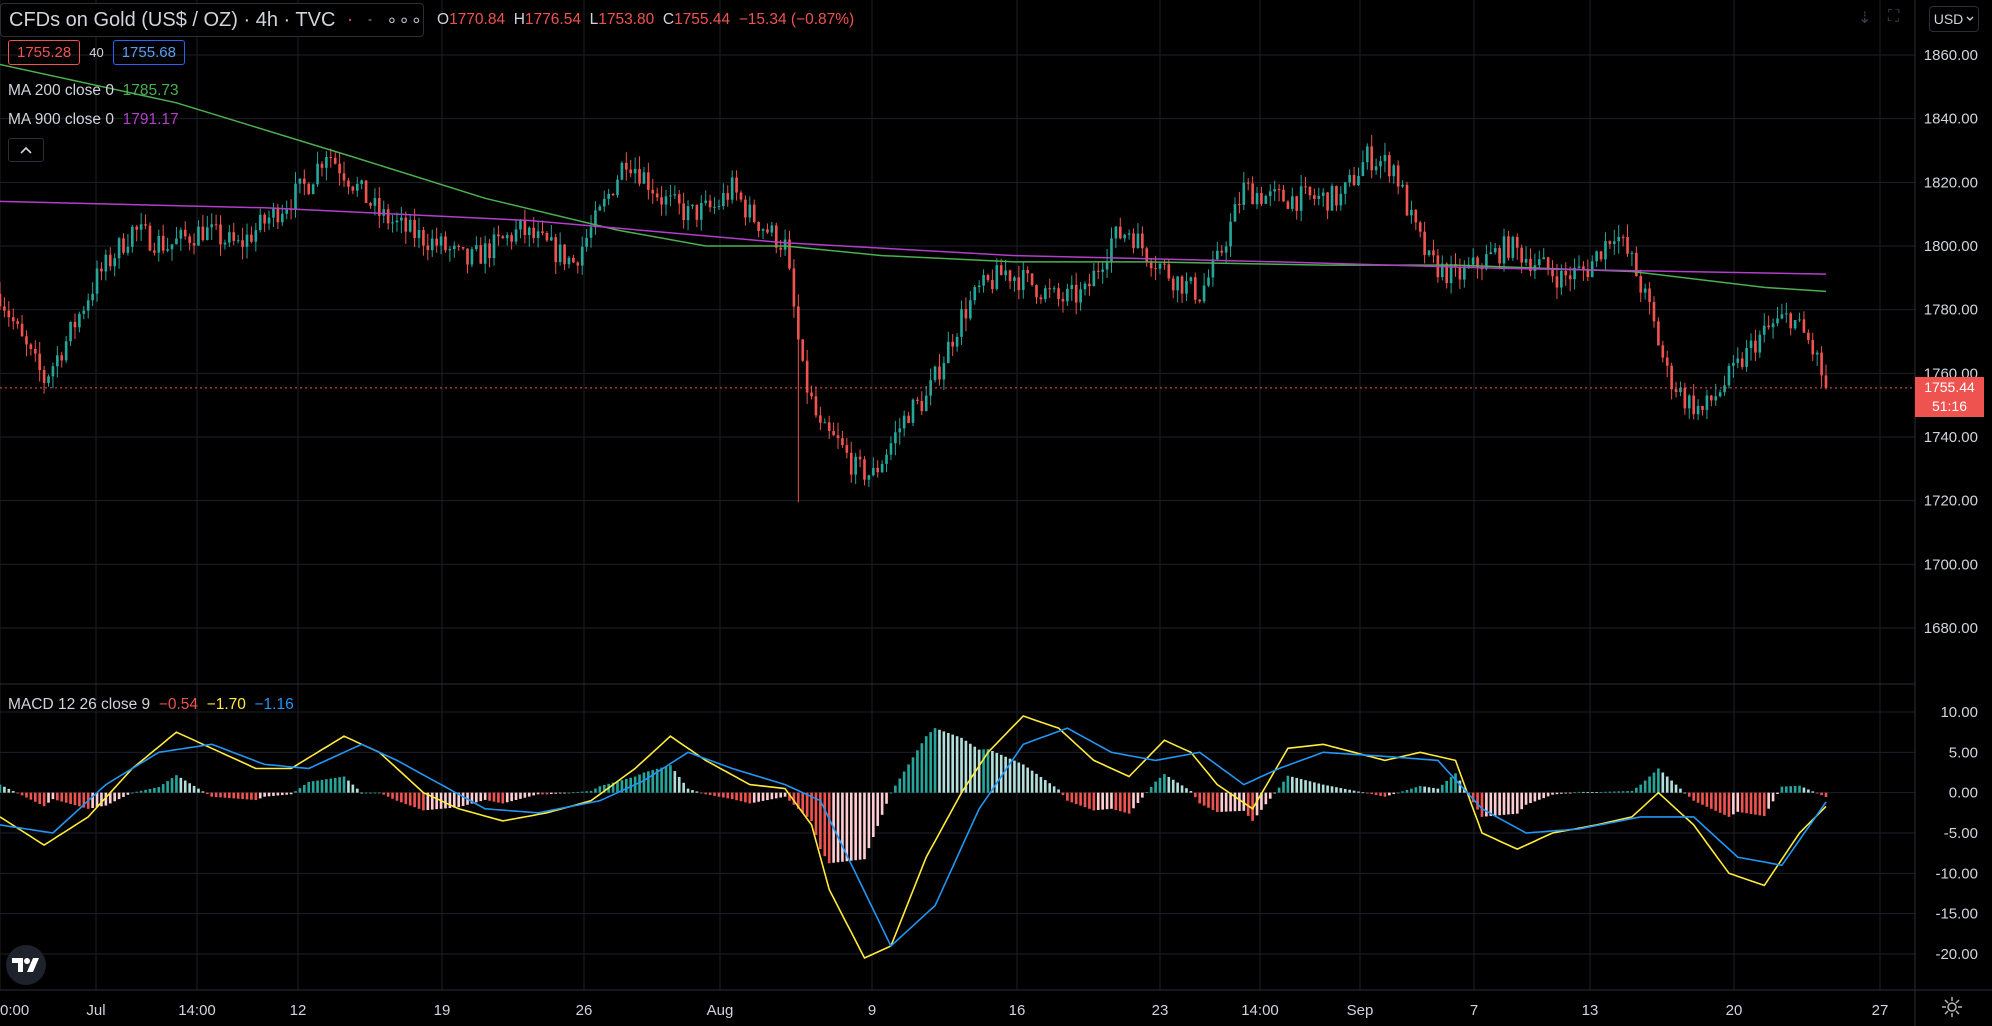  I want to click on settings-gear-icon, so click(1952, 1007).